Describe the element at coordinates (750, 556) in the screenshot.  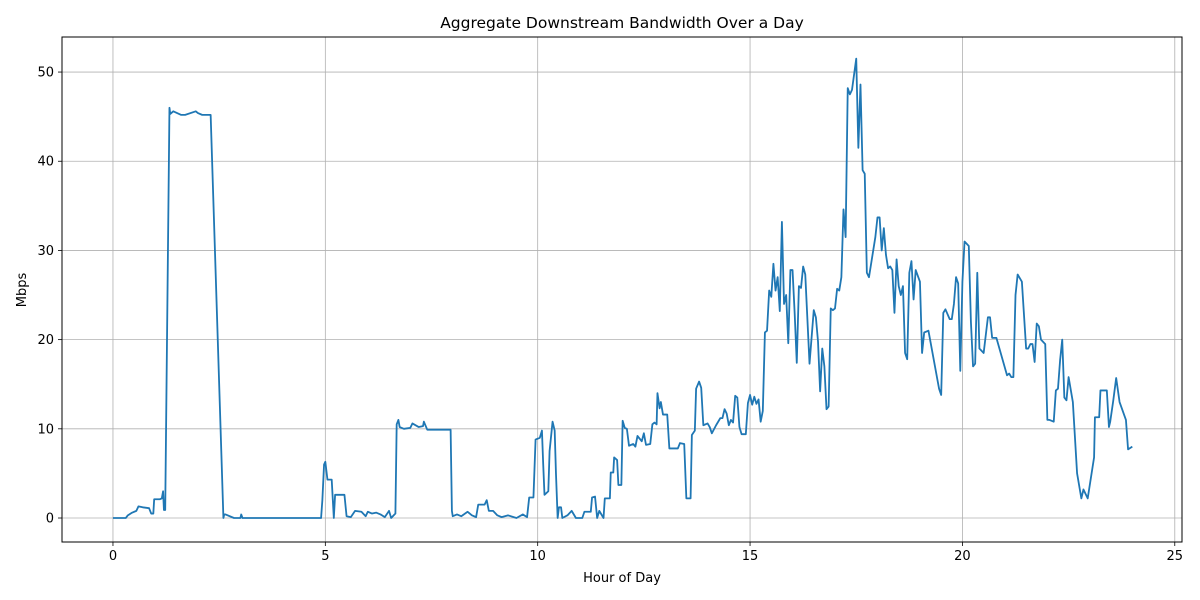
I see `x-tick-label: 15` at that location.